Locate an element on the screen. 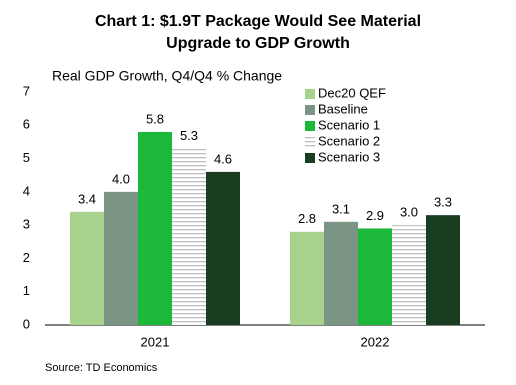 This screenshot has height=385, width=516. value-label: 4.0 is located at coordinates (121, 178).